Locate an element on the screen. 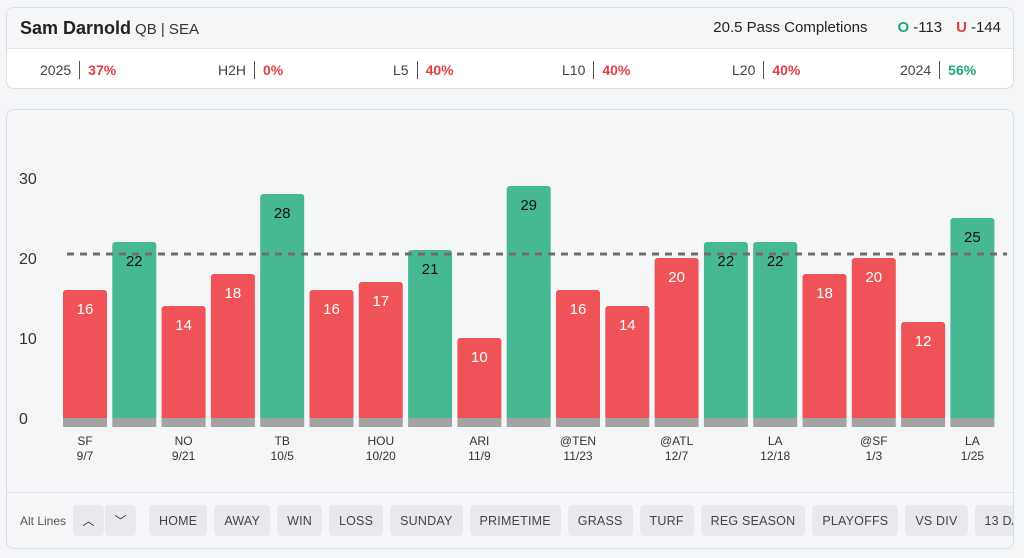 Image resolution: width=1024 pixels, height=558 pixels. x-tick-label-opponent: TB is located at coordinates (282, 441).